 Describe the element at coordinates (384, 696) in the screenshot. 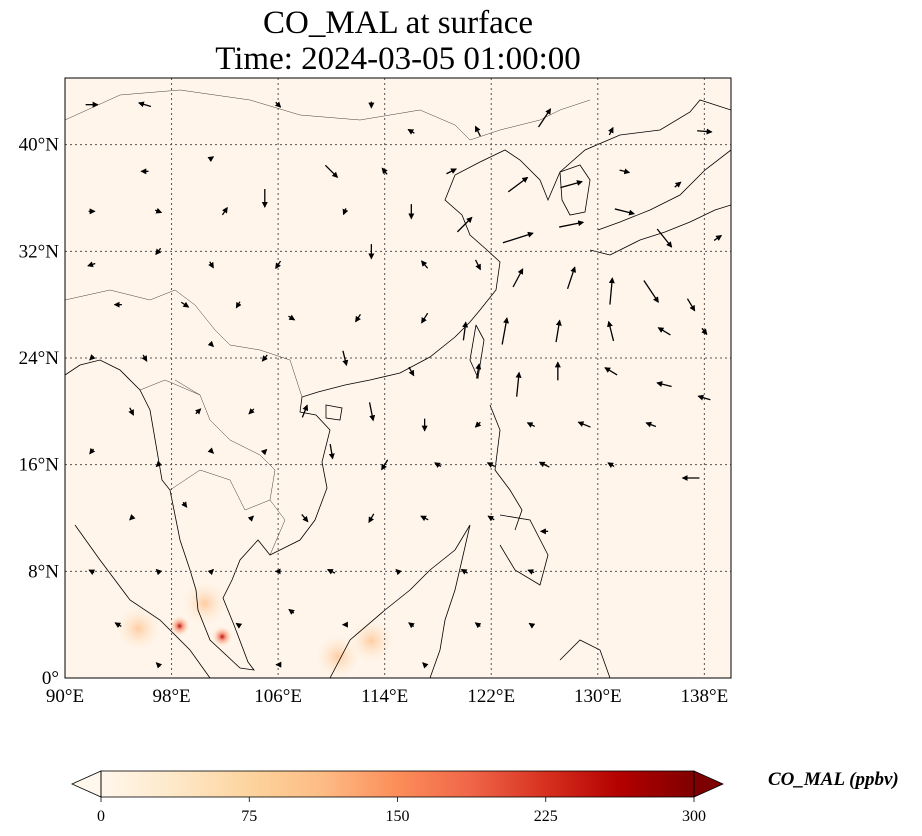

I see `lon-tick-label: 114°E` at that location.